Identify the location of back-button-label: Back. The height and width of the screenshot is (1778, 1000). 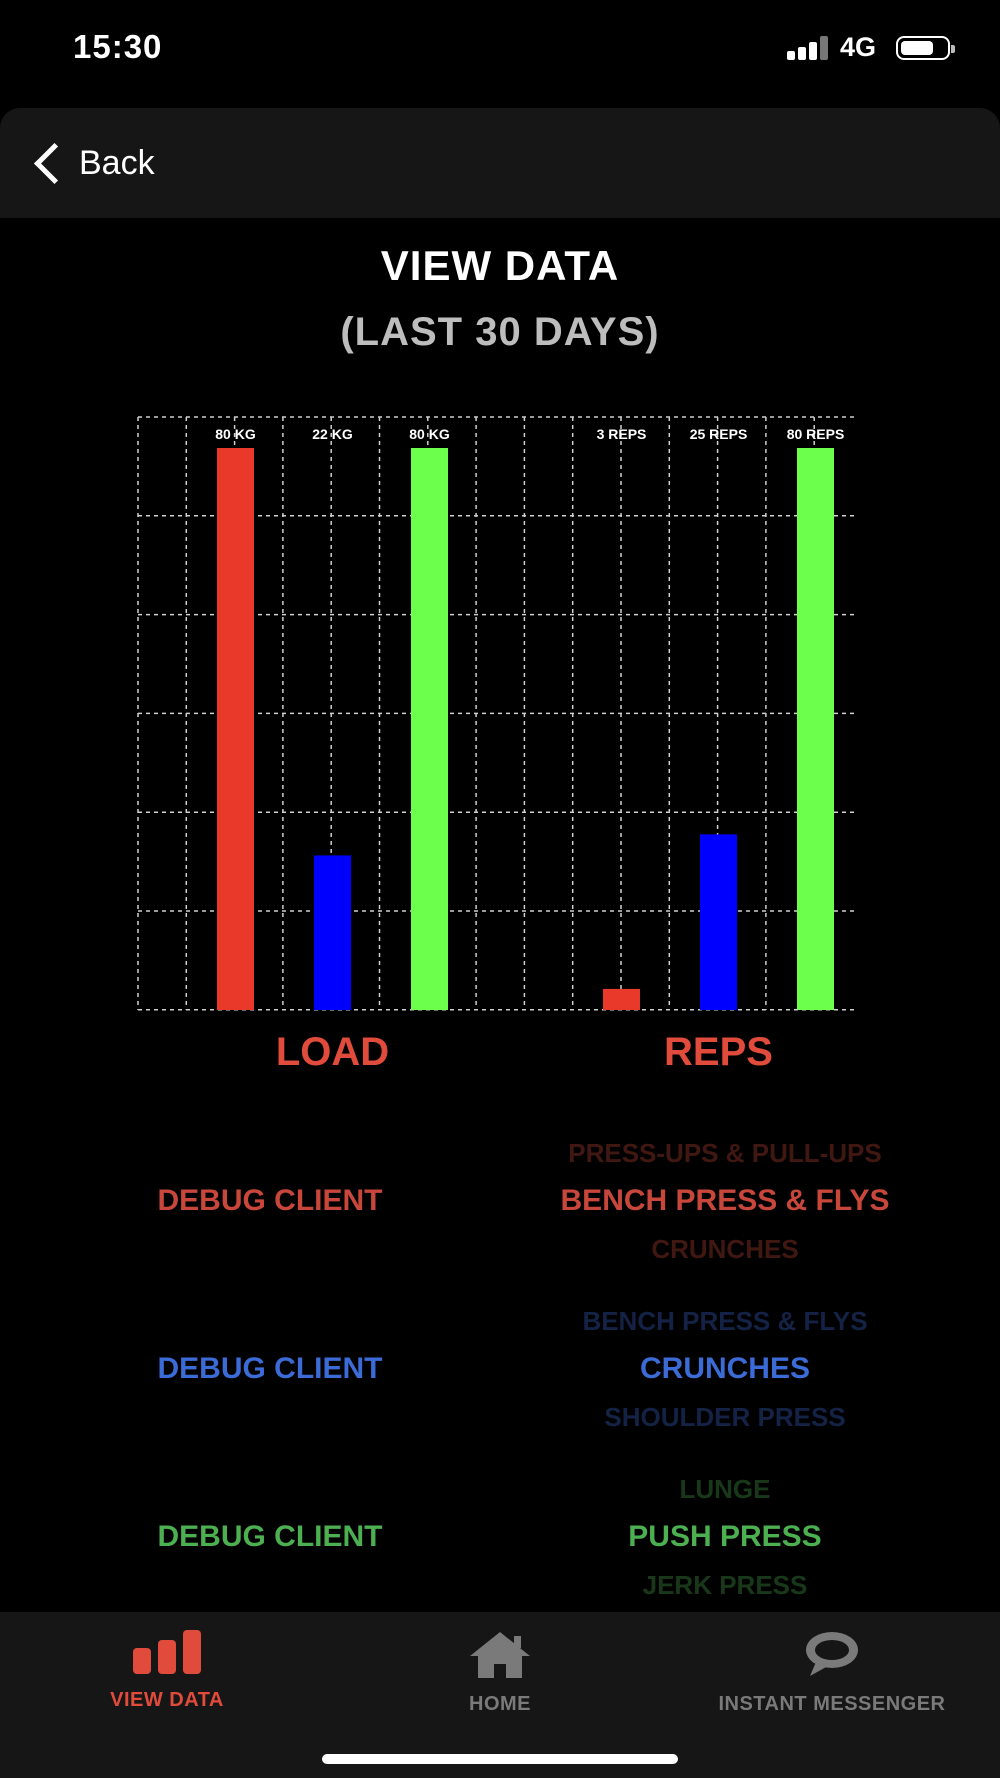
(117, 162).